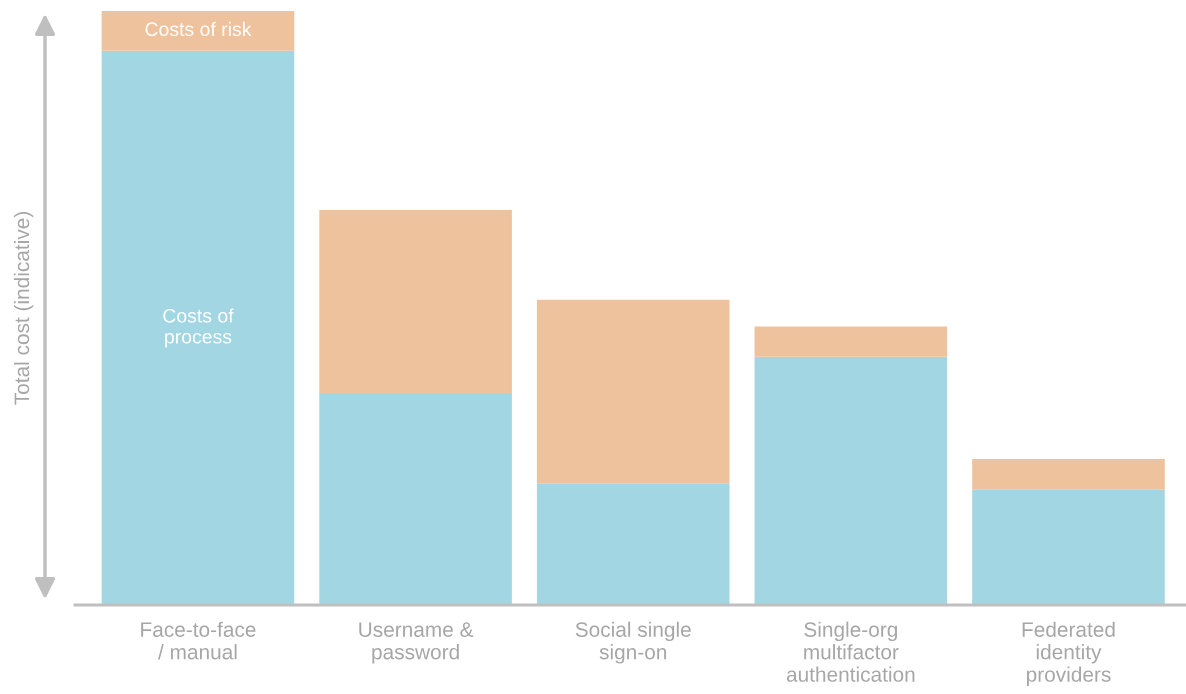  What do you see at coordinates (633, 642) in the screenshot?
I see `x-tick-label: Social single sign-on` at bounding box center [633, 642].